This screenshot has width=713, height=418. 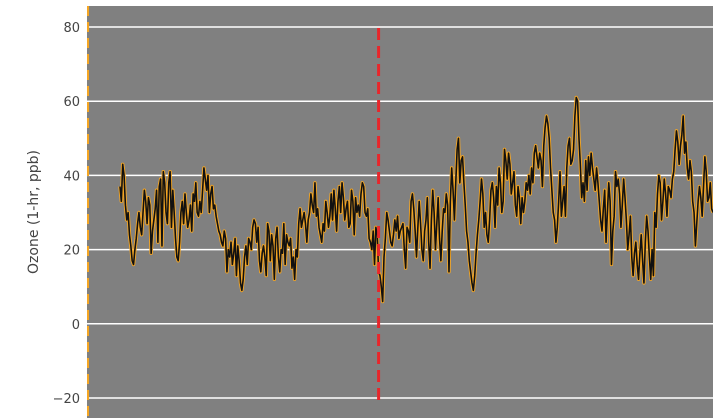 What do you see at coordinates (71, 28) in the screenshot?
I see `y-tick-label: 80` at bounding box center [71, 28].